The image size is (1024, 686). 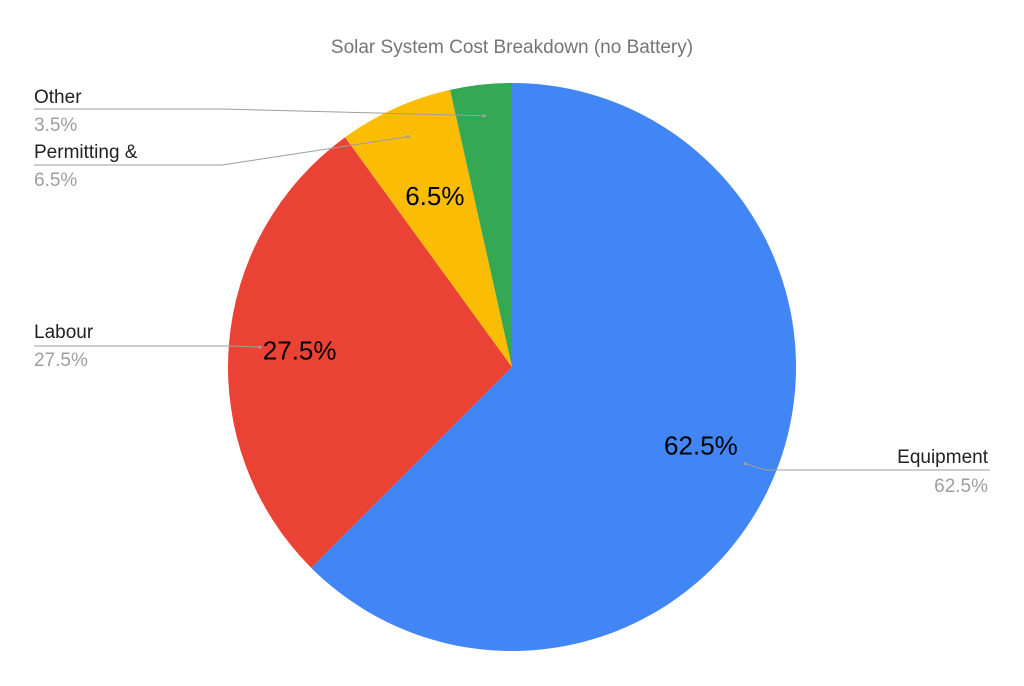 I want to click on pie-slice-other, so click(x=481, y=225).